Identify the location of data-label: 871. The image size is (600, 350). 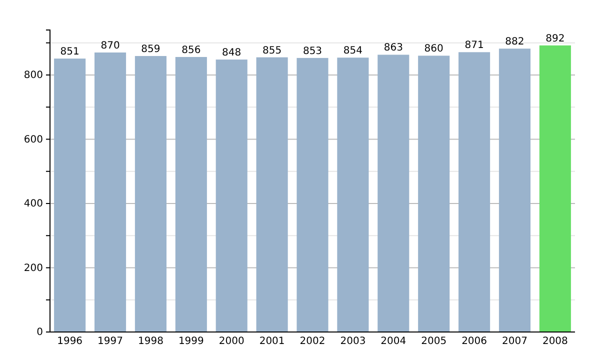
(474, 46).